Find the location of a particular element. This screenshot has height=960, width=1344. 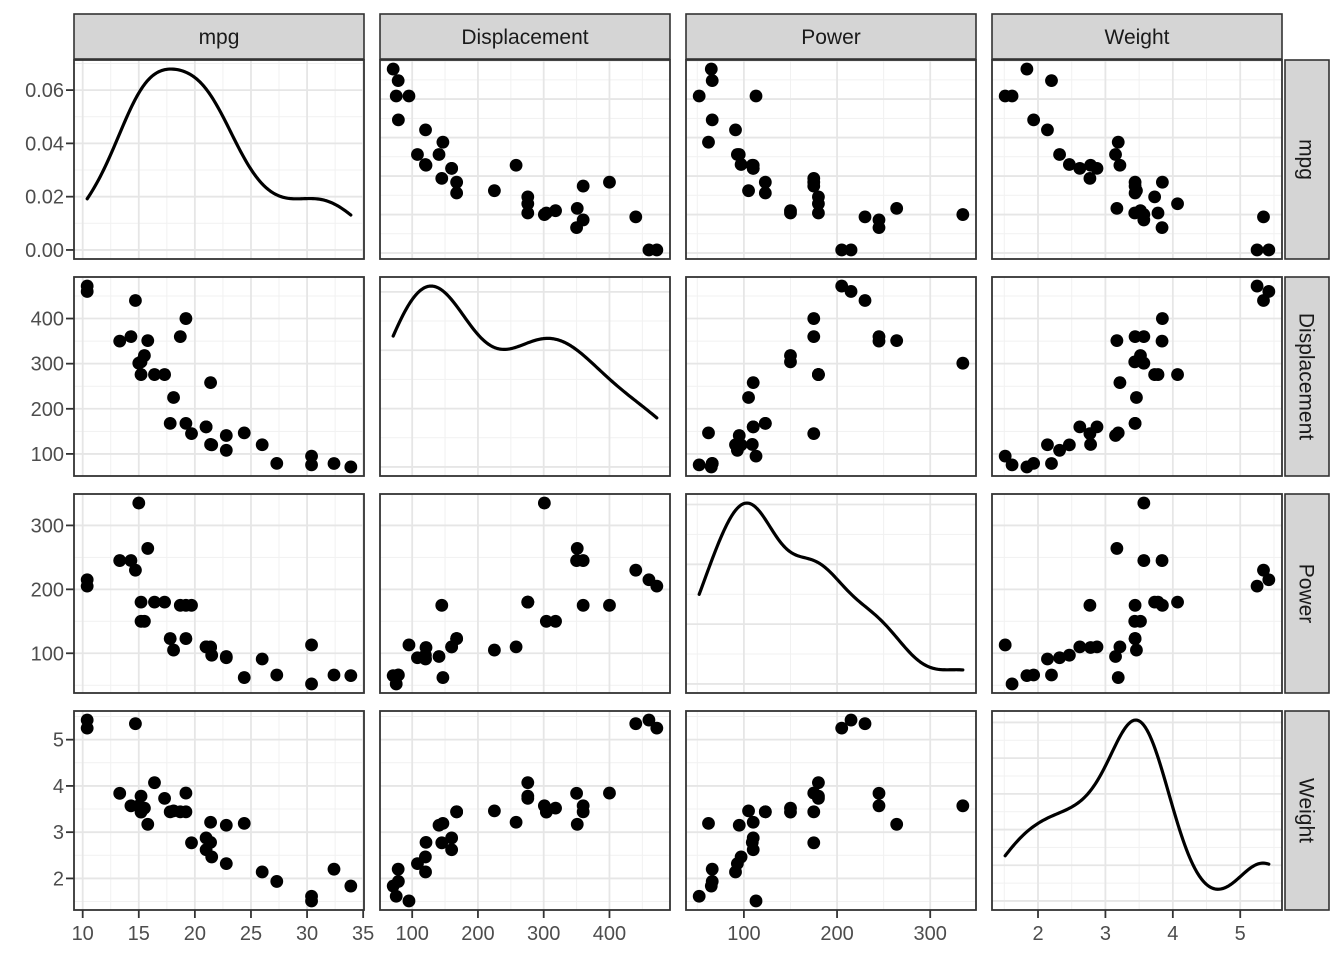

facet-strip-right-Displacement: Displacement is located at coordinates (1307, 376).